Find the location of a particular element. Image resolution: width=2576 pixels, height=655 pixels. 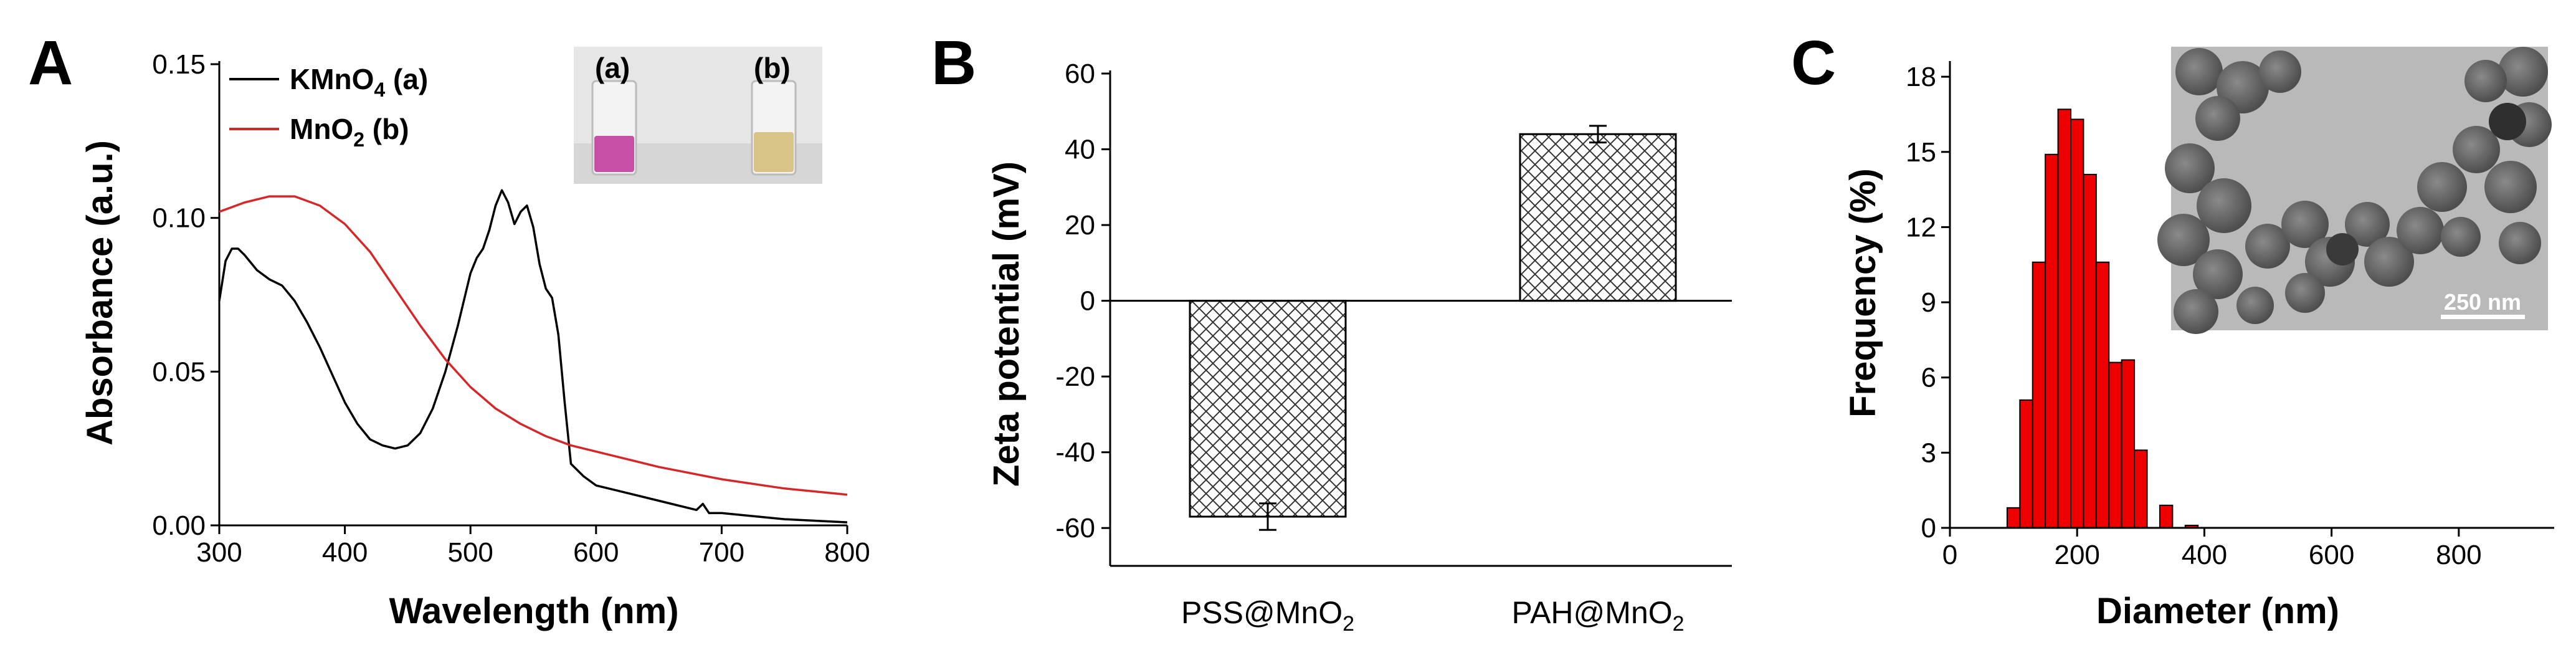

panel-c-y-axis-title: Frequency (%) is located at coordinates (1863, 293).